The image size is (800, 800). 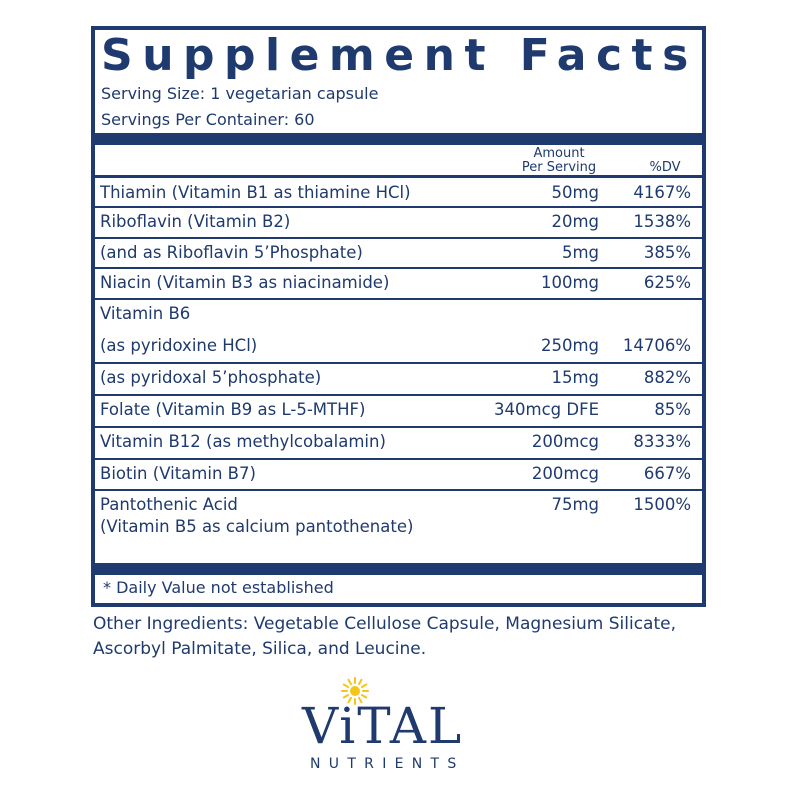 I want to click on logo-subtitle: NUTRIENTS, so click(x=387, y=764).